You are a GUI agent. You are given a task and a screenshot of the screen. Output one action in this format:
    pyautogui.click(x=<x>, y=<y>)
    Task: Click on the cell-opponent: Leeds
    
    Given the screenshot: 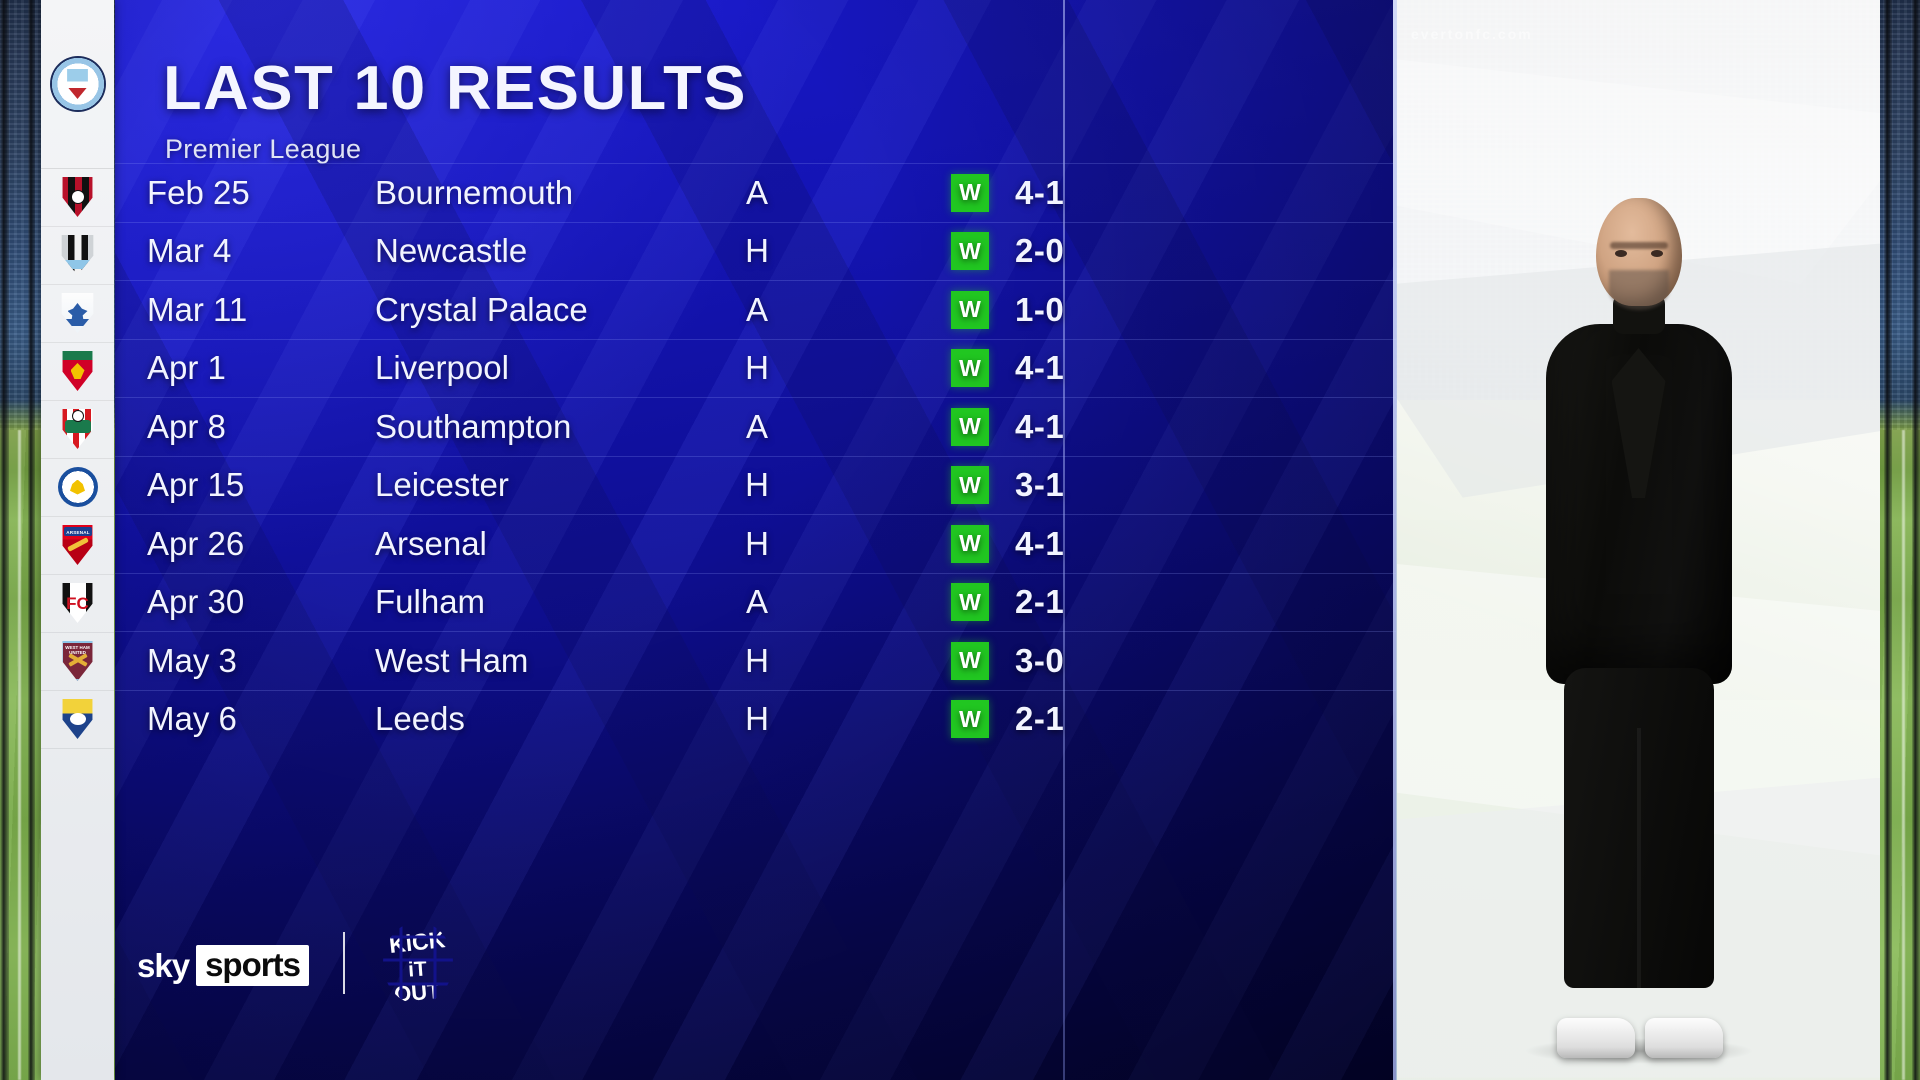 What is the action you would take?
    pyautogui.click(x=420, y=719)
    